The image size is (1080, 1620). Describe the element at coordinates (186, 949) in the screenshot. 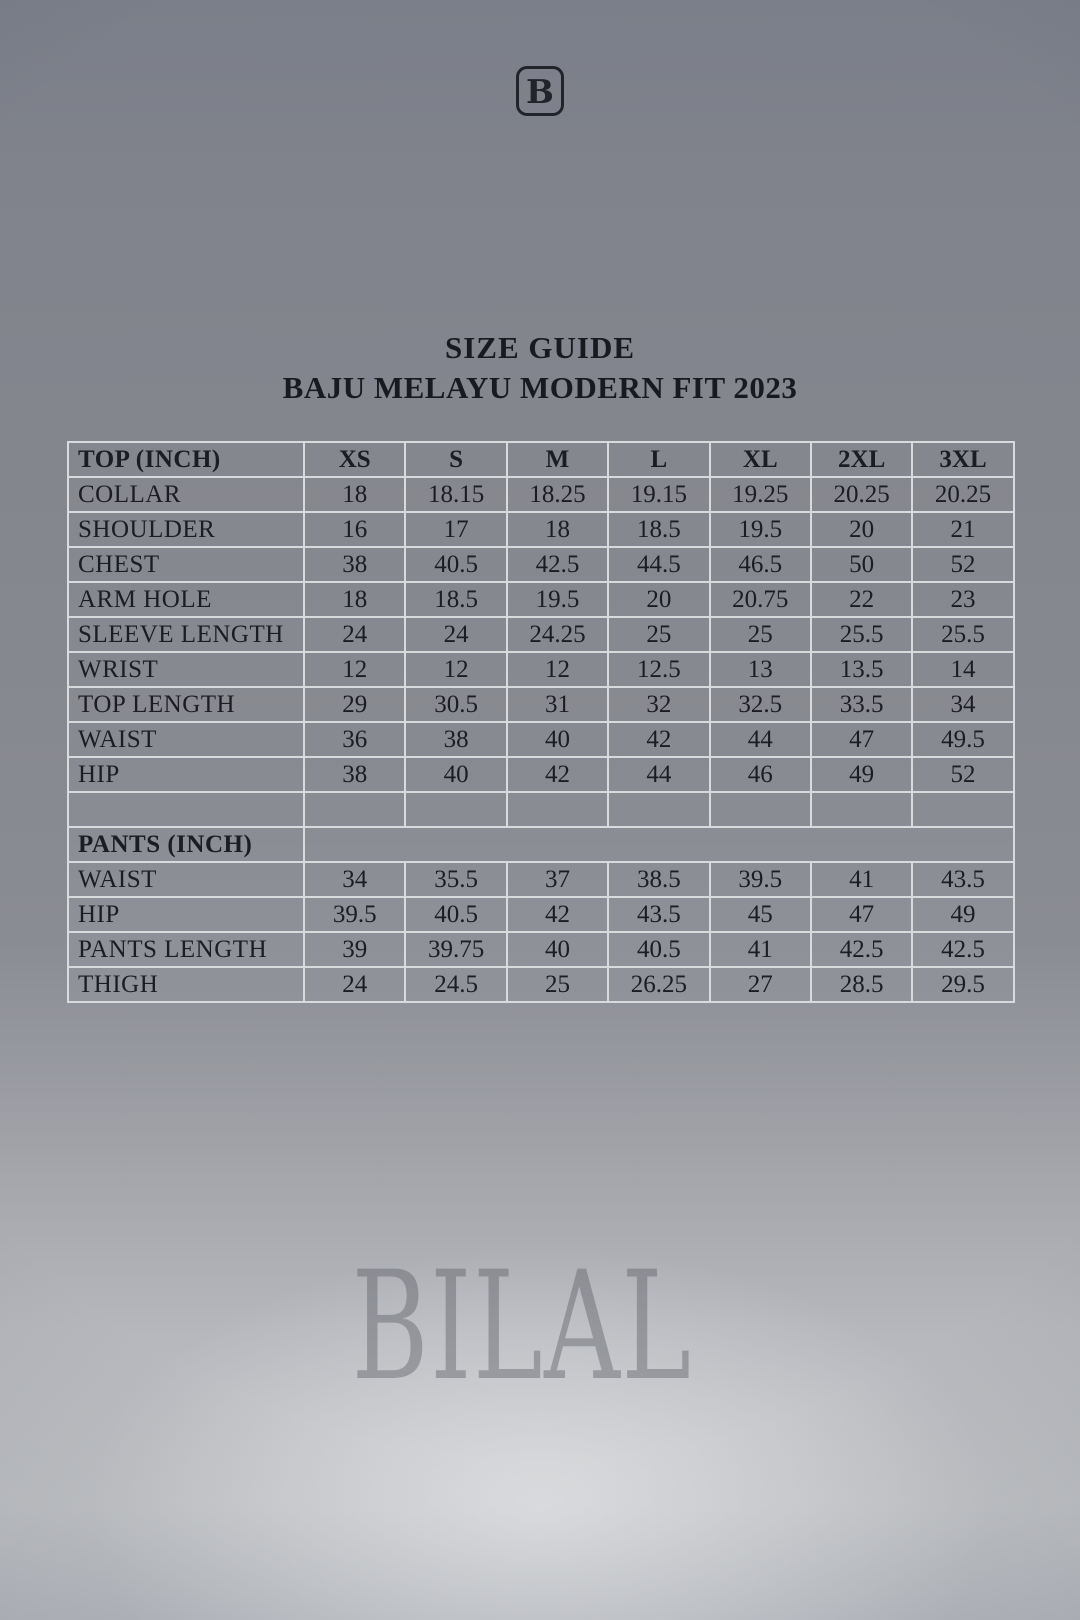

I see `row-label: PANTS LENGTH` at that location.